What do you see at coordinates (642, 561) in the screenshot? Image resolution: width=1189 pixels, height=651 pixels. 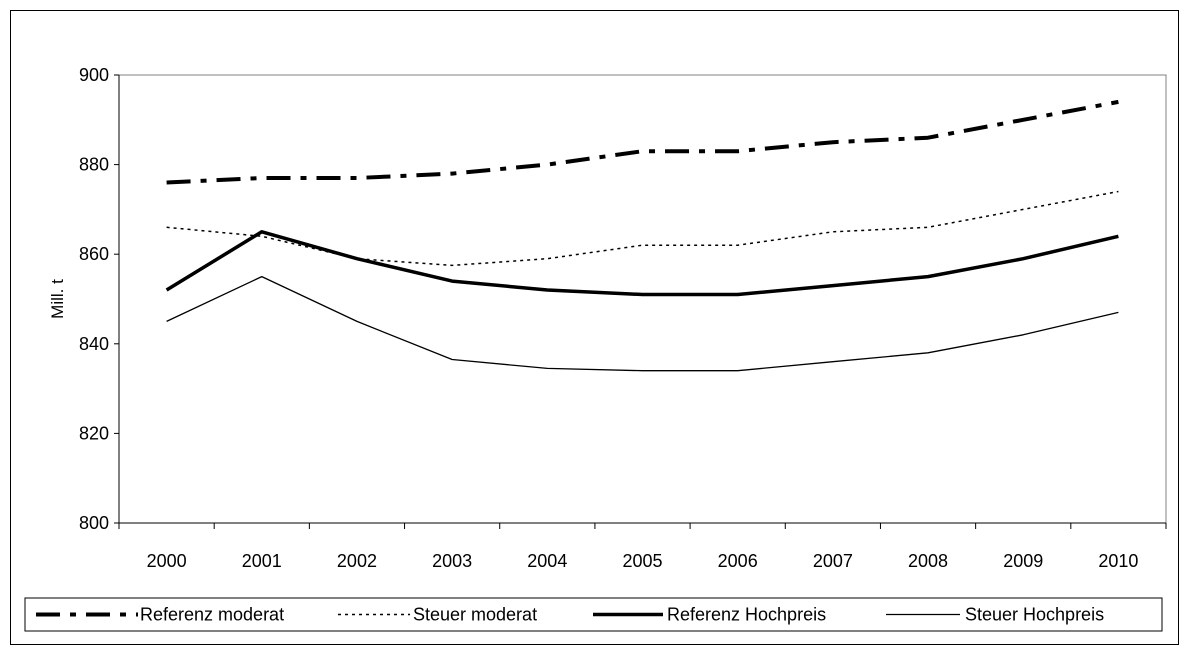 I see `x-tick-label: 2005` at bounding box center [642, 561].